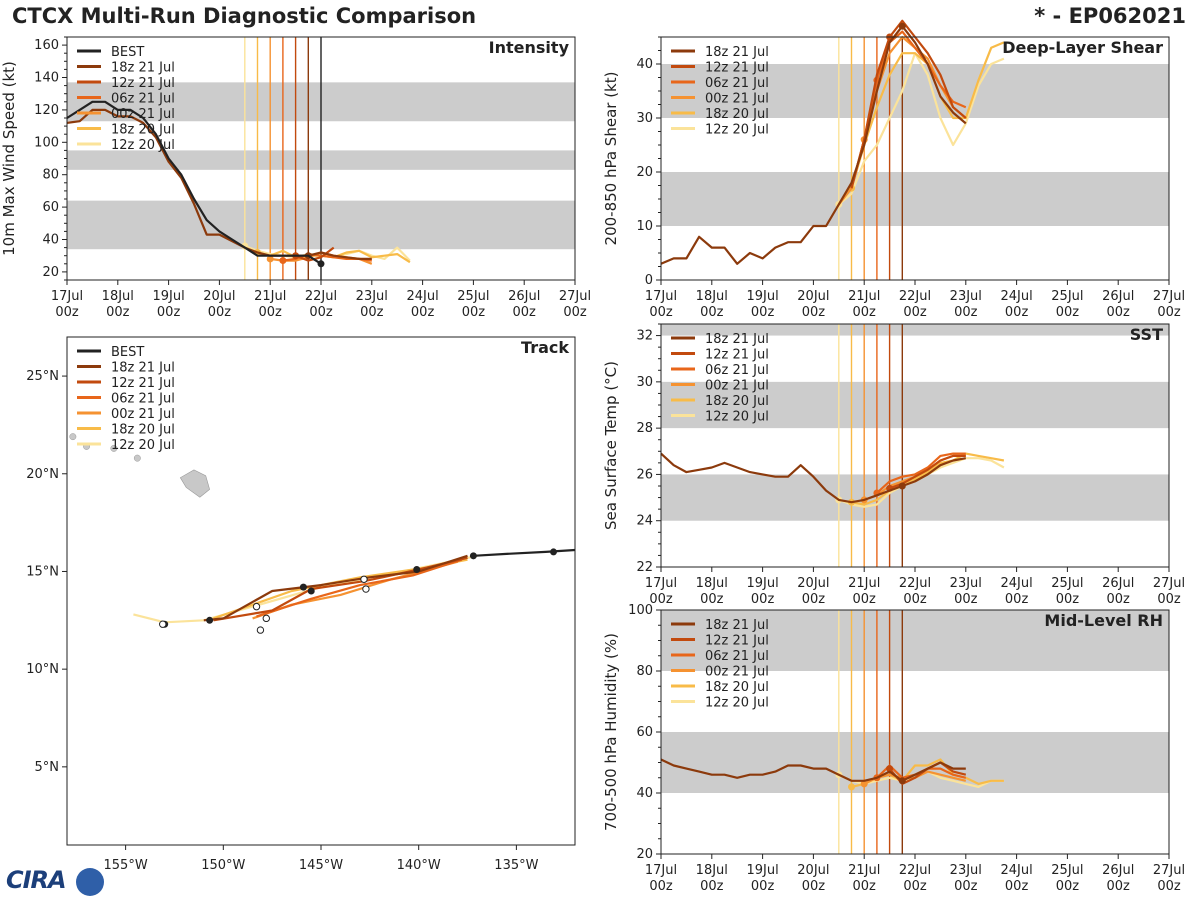 The height and width of the screenshot is (900, 1200). I want to click on sst-legend-label: 18z 20 Jul, so click(737, 401).